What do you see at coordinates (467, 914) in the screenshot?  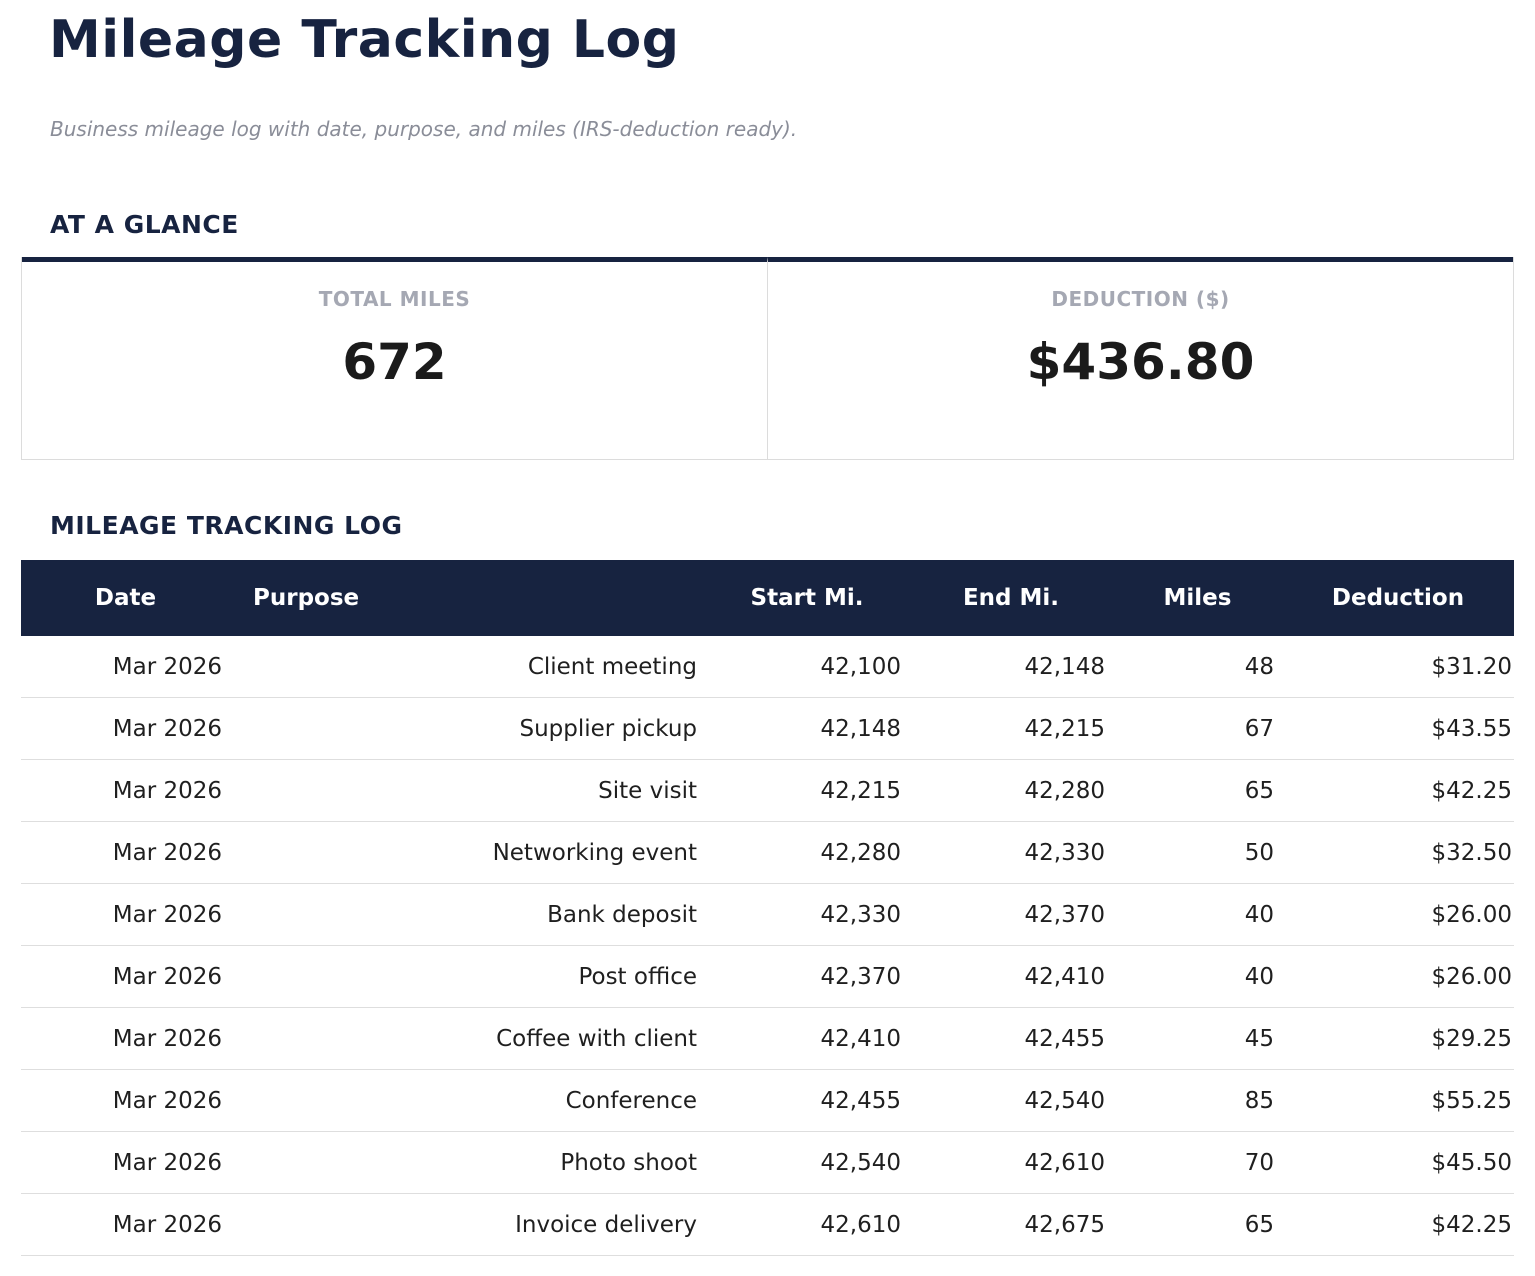 I see `cell-purpose: Bank deposit` at bounding box center [467, 914].